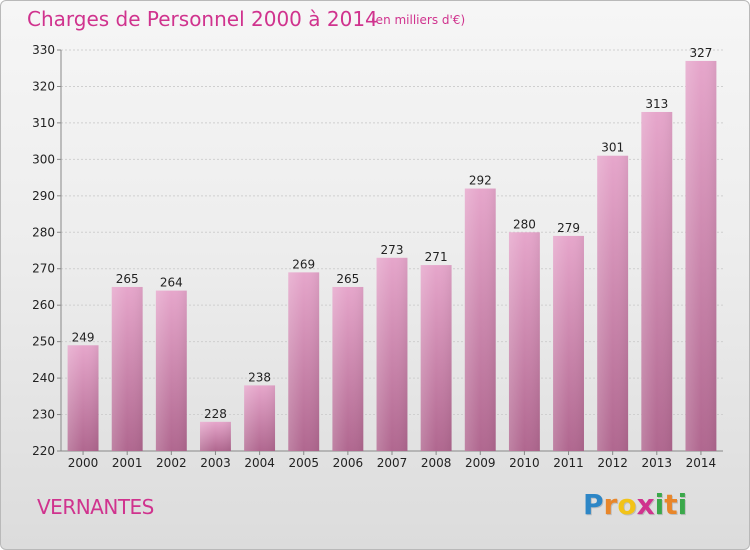 The image size is (750, 550). What do you see at coordinates (480, 181) in the screenshot?
I see `data-label: 292` at bounding box center [480, 181].